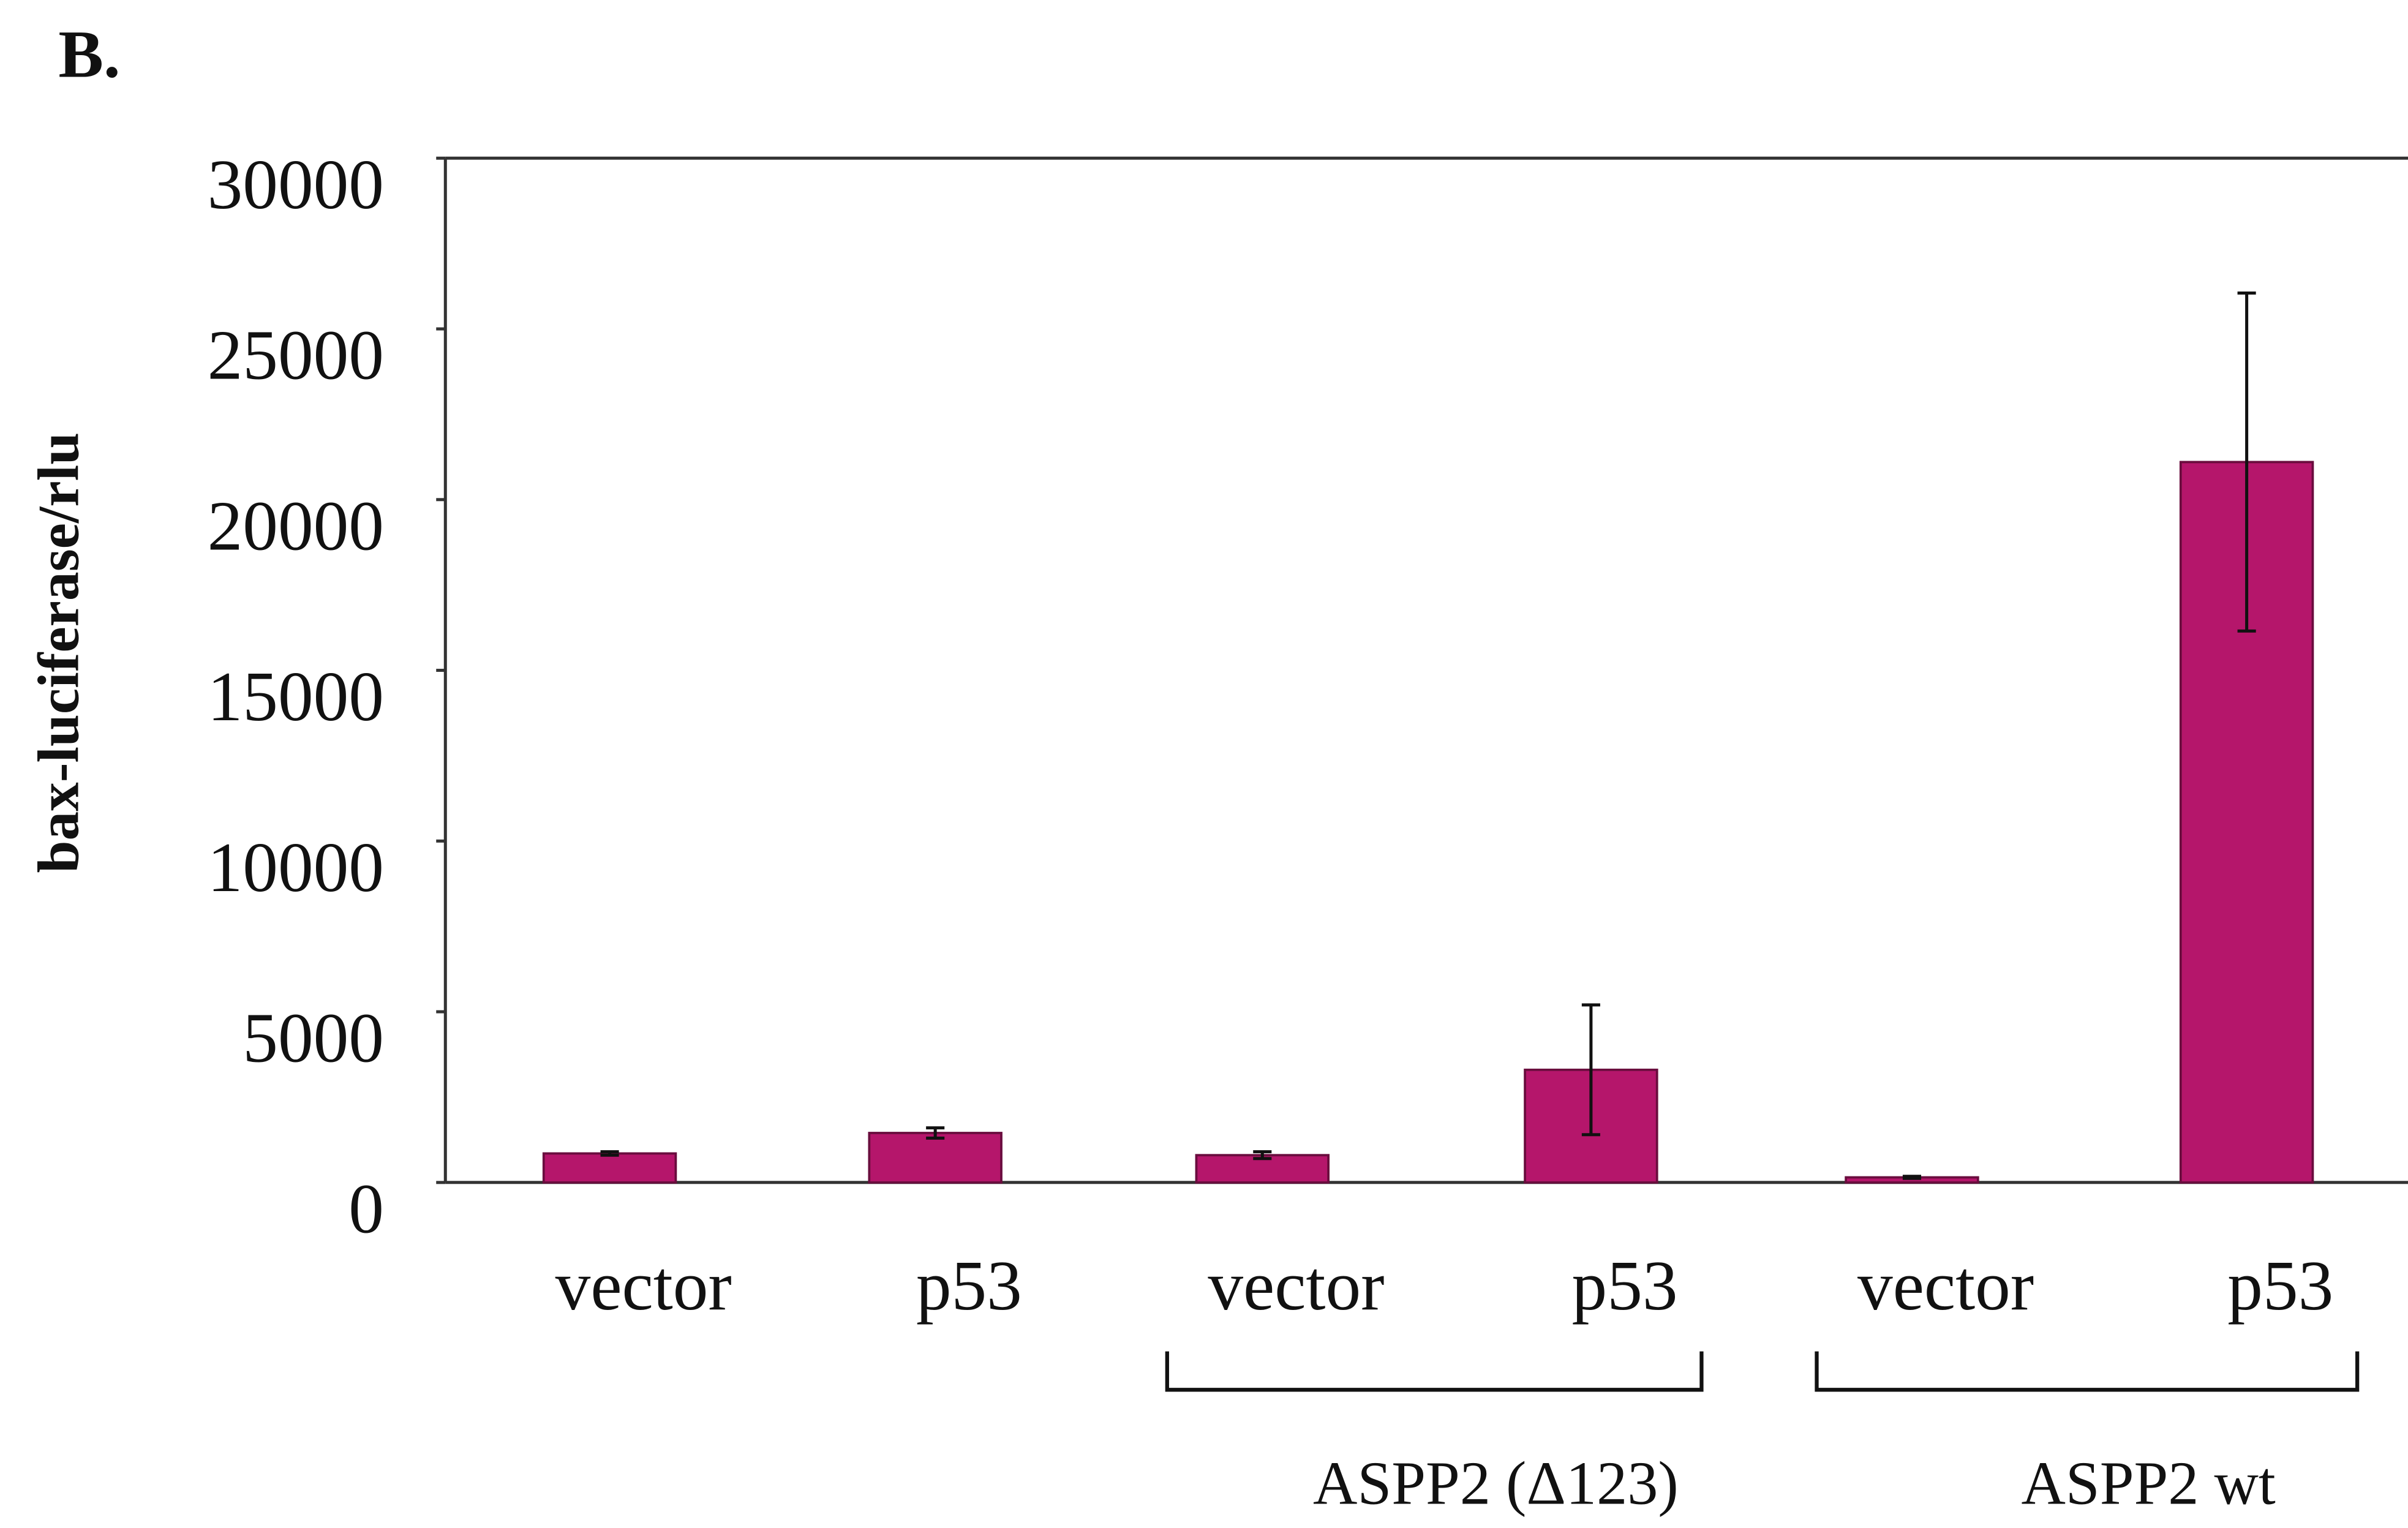 The width and height of the screenshot is (2408, 1528). What do you see at coordinates (89, 54) in the screenshot?
I see `panel-label: B.` at bounding box center [89, 54].